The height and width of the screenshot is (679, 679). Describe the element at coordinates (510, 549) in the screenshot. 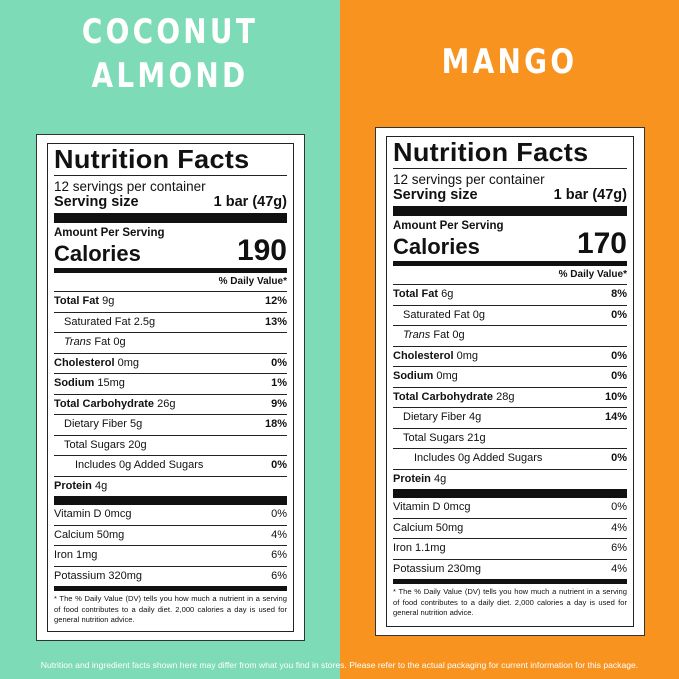

I see `vitamin-row-iron: Iron 1.1mg 6%` at that location.